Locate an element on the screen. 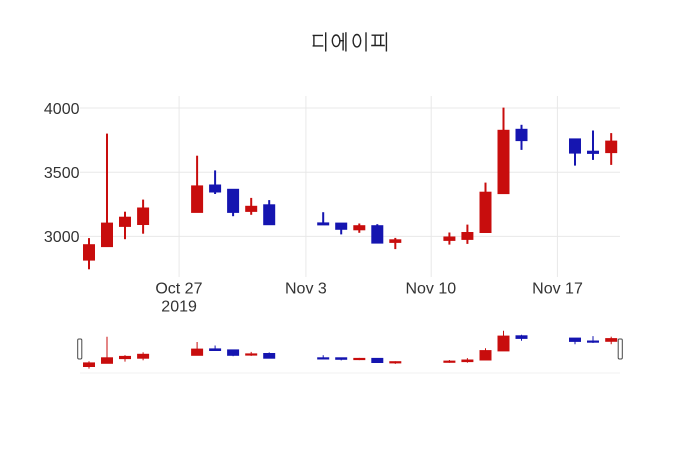  svg-text: 2019 is located at coordinates (179, 307).